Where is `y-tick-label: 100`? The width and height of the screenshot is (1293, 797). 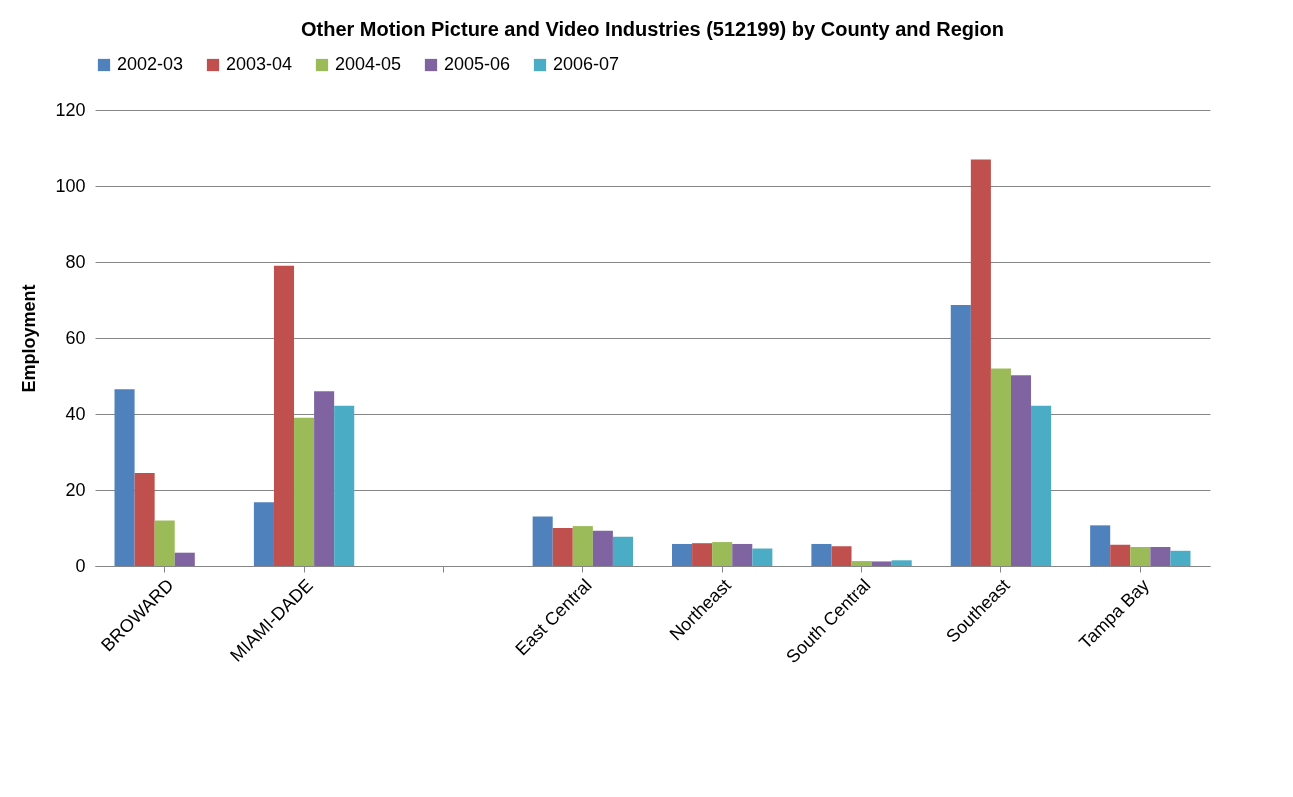
y-tick-label: 100 is located at coordinates (70, 185).